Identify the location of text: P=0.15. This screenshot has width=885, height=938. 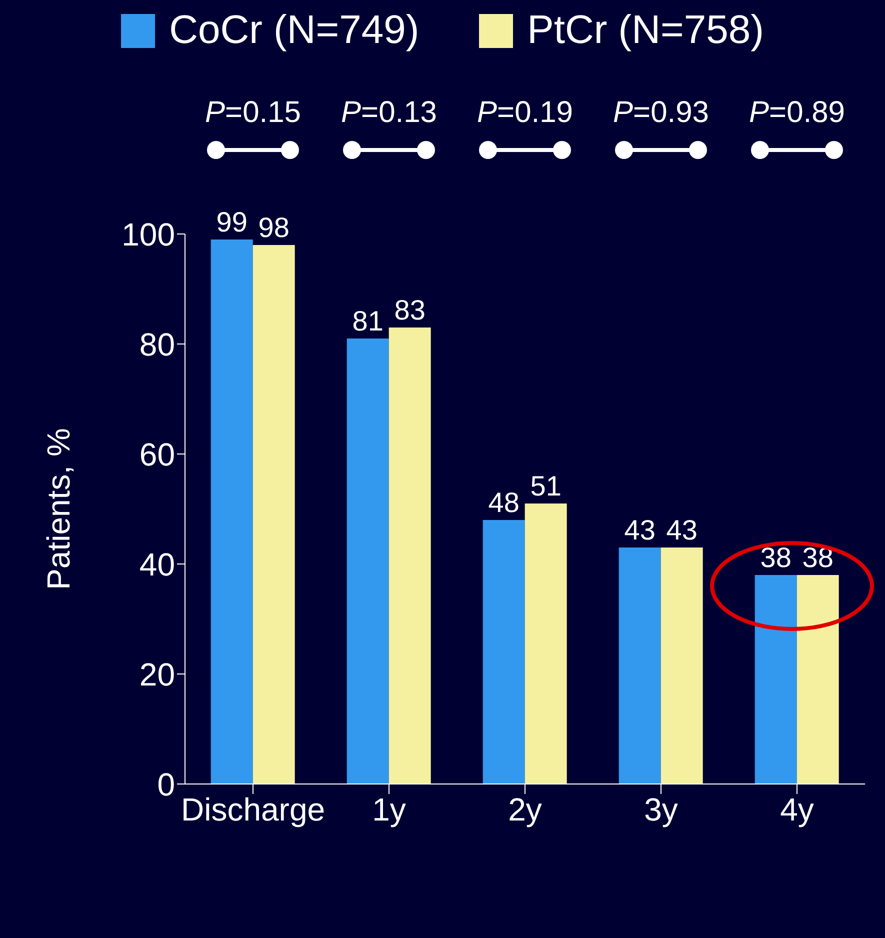
(253, 113).